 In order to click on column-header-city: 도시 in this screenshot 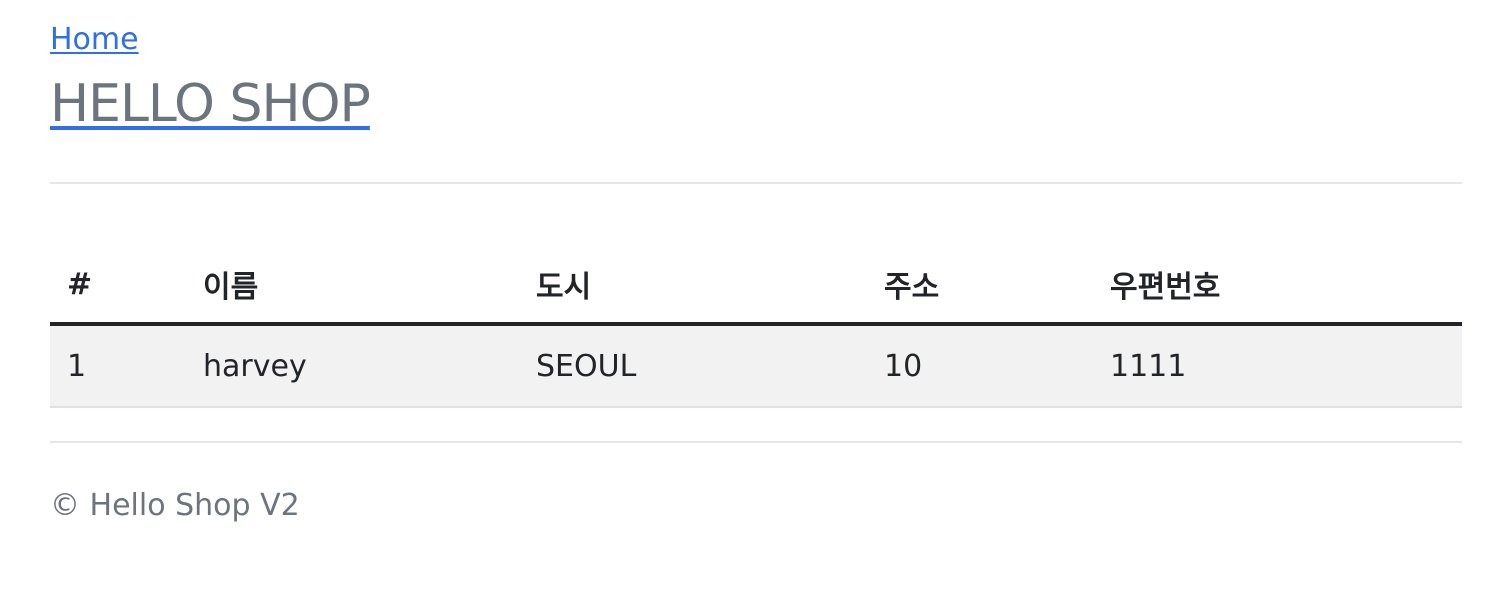, I will do `click(693, 286)`.